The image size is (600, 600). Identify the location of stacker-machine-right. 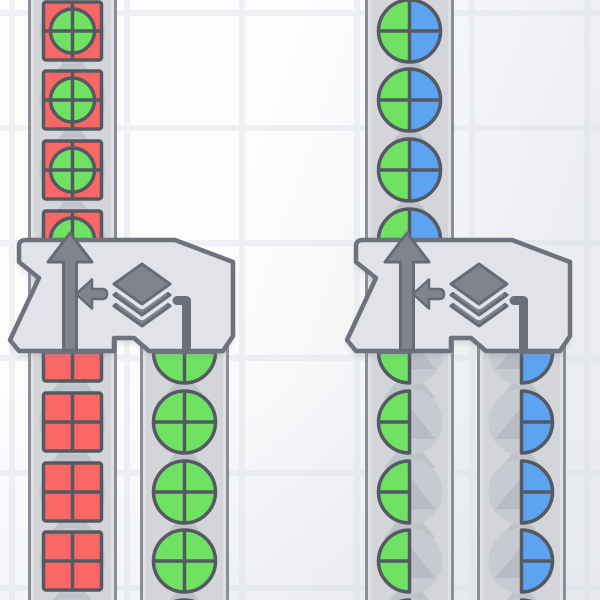
(458, 293).